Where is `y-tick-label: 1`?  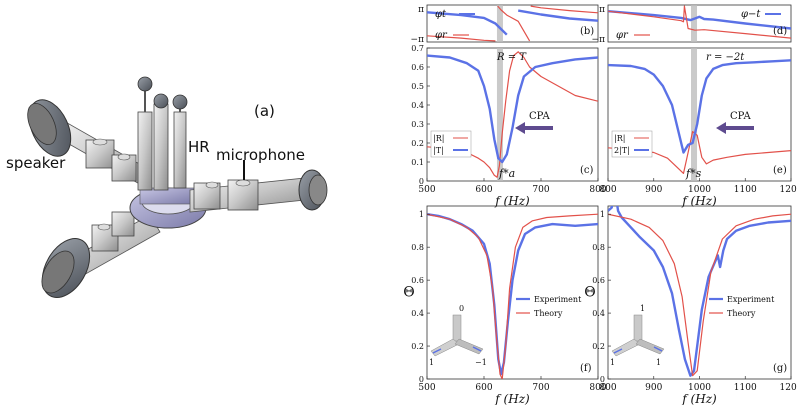 y-tick-label: 1 is located at coordinates (421, 214).